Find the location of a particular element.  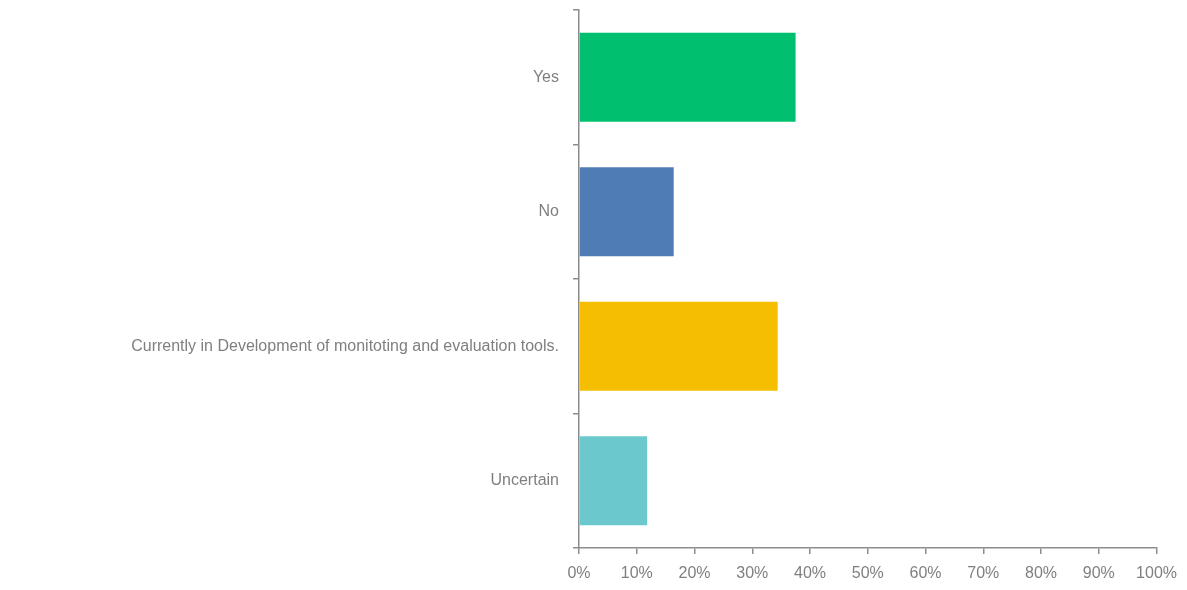

x-tick-label: 0% is located at coordinates (579, 573).